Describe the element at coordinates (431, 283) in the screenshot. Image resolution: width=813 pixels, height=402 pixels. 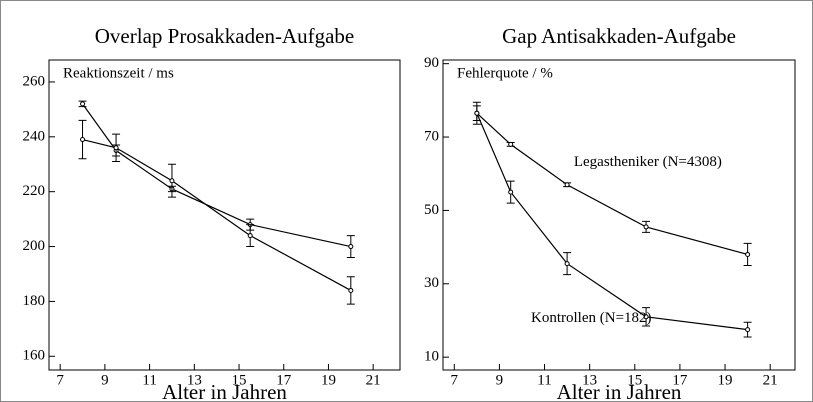
I see `y-tick-label: 30` at that location.